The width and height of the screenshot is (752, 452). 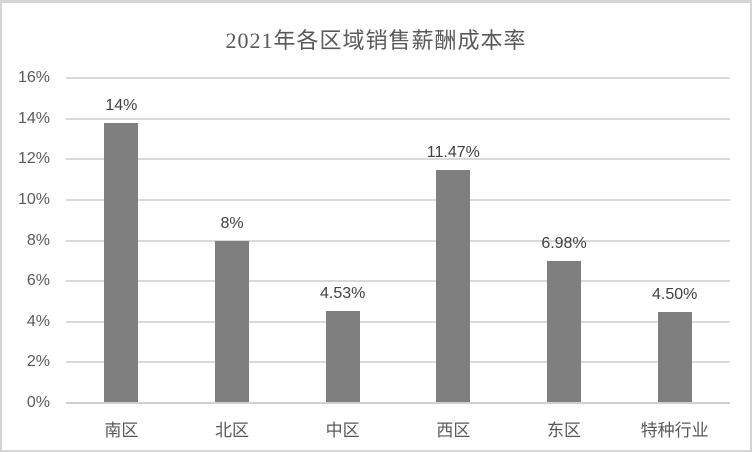 I want to click on data-label: 4.53%, so click(x=342, y=293).